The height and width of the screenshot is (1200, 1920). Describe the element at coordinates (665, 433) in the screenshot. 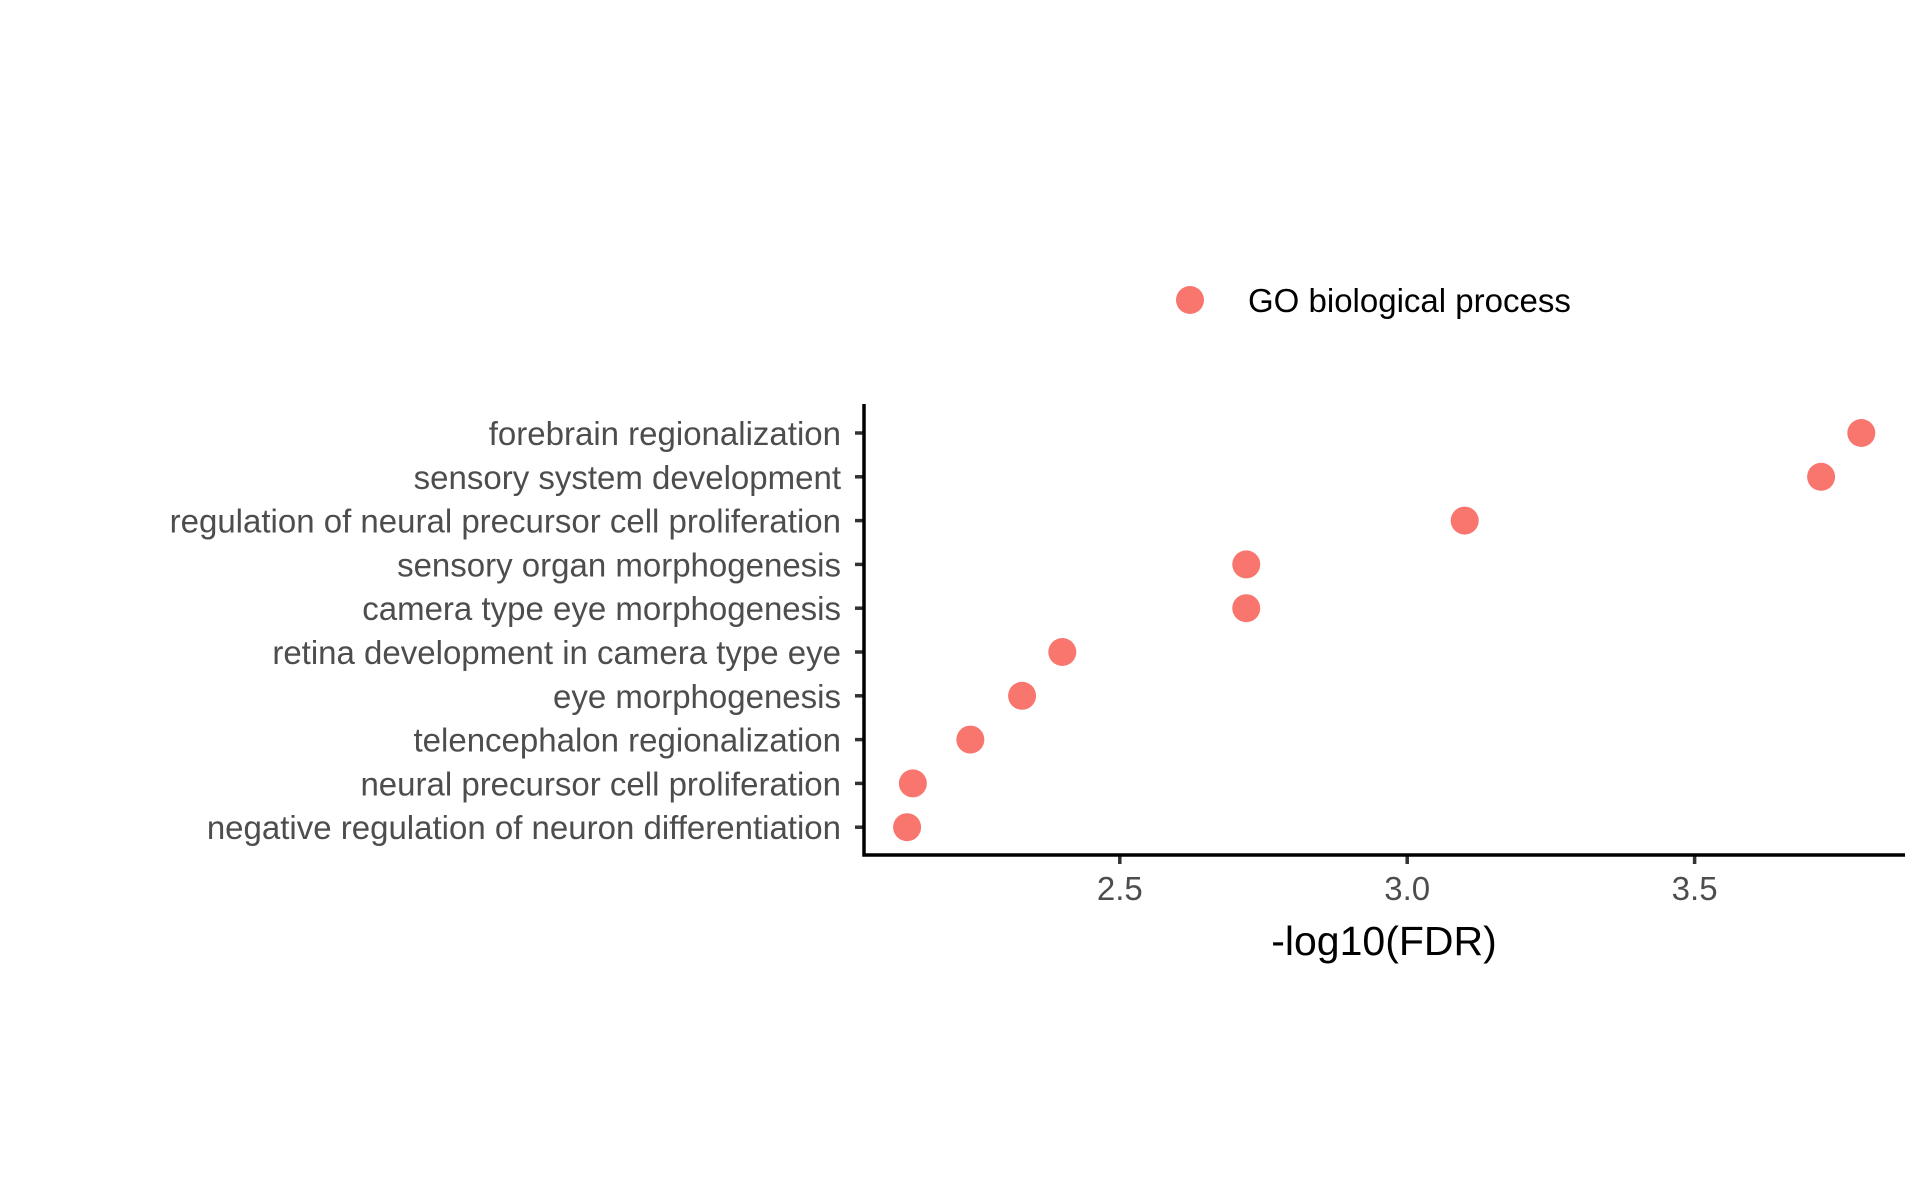

I see `y-tick-label: forebrain regionalization` at that location.